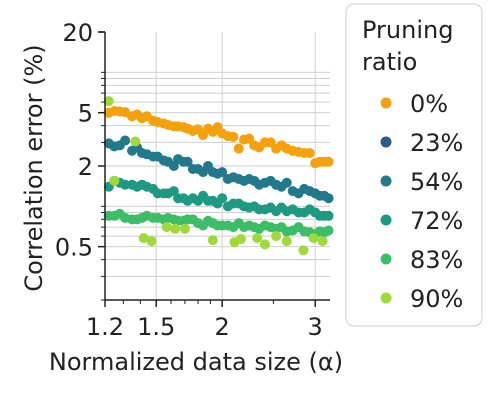 Image resolution: width=500 pixels, height=400 pixels. Describe the element at coordinates (436, 182) in the screenshot. I see `legend-entry-label: 54%` at that location.